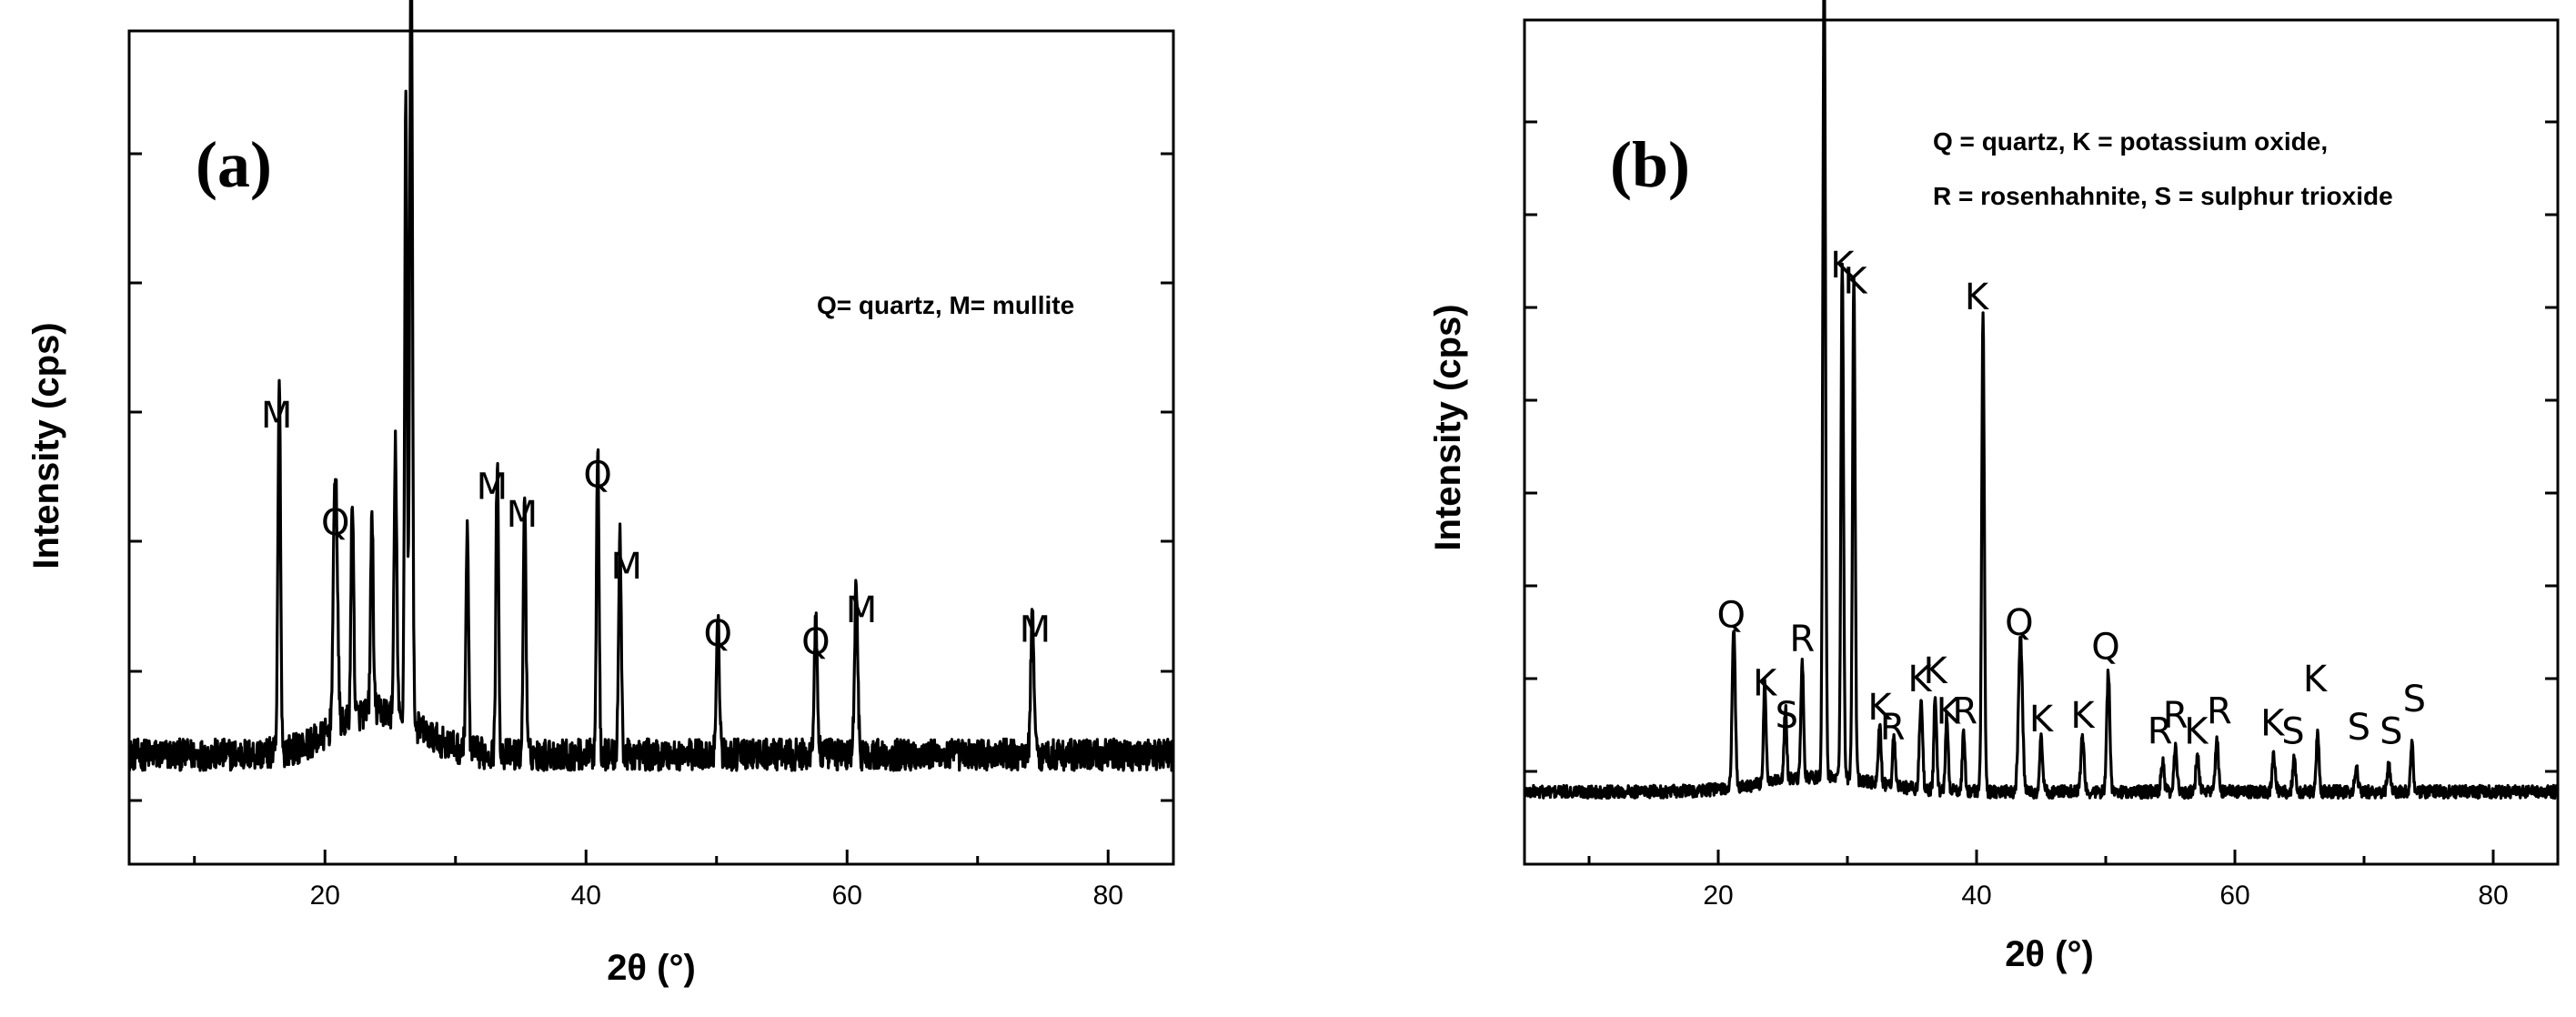 The image size is (2576, 1017). Describe the element at coordinates (2049, 954) in the screenshot. I see `panel-b-x-axis-title: 2θ (°)` at that location.